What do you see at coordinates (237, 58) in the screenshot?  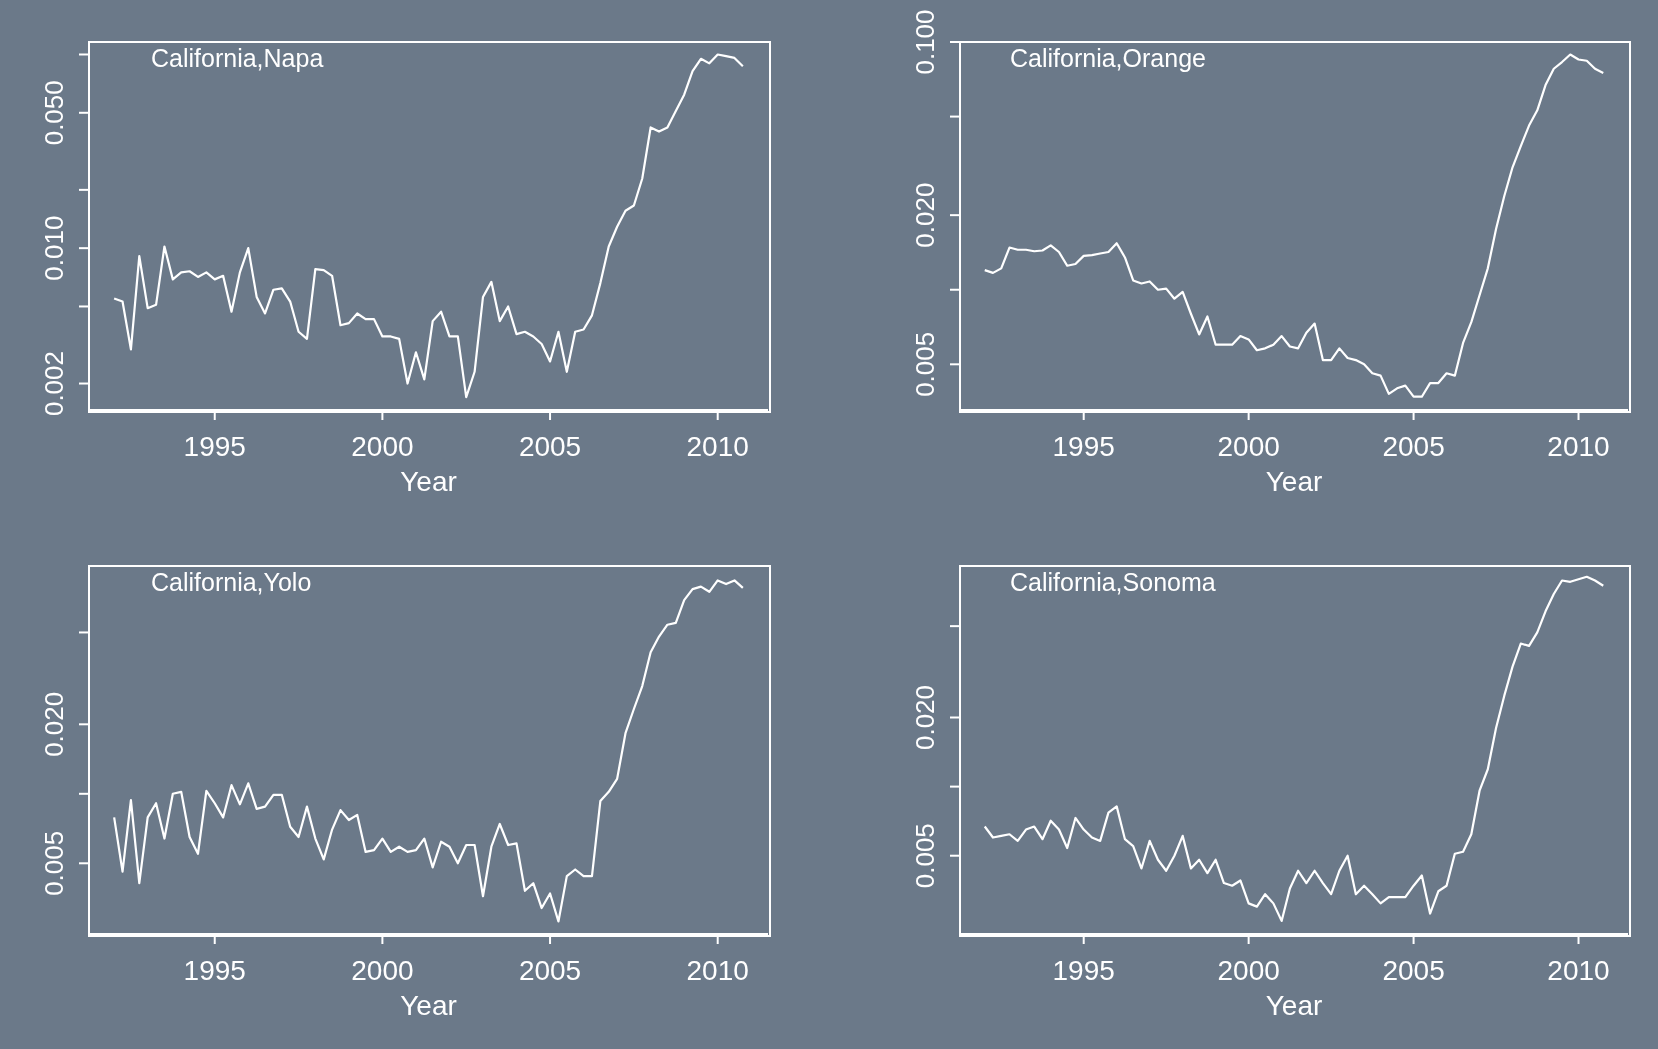 I see `chart-title: California,Napa` at bounding box center [237, 58].